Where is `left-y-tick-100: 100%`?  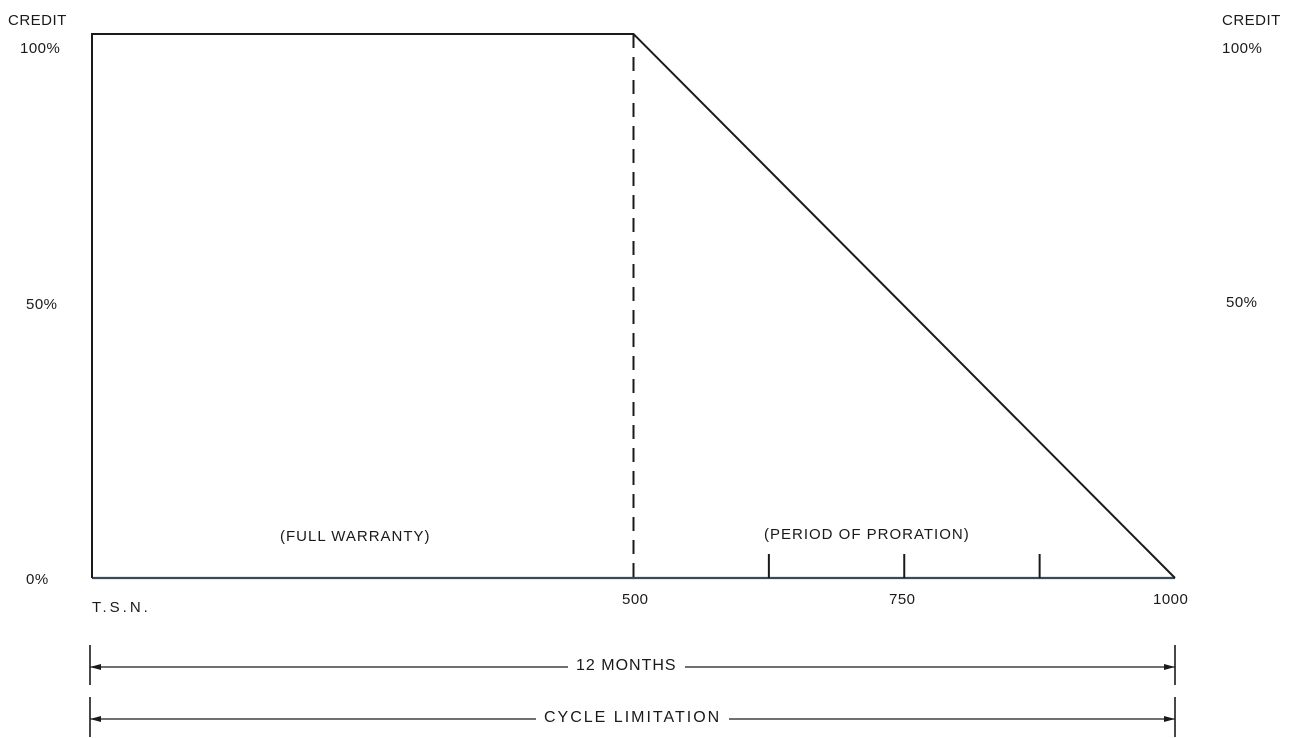
left-y-tick-100: 100% is located at coordinates (40, 48).